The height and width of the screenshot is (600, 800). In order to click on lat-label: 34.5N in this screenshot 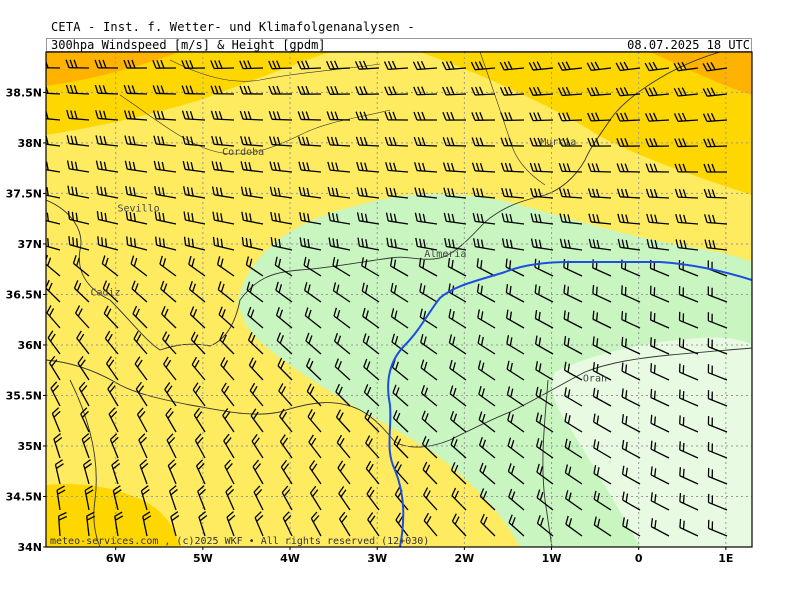, I will do `click(24, 496)`.